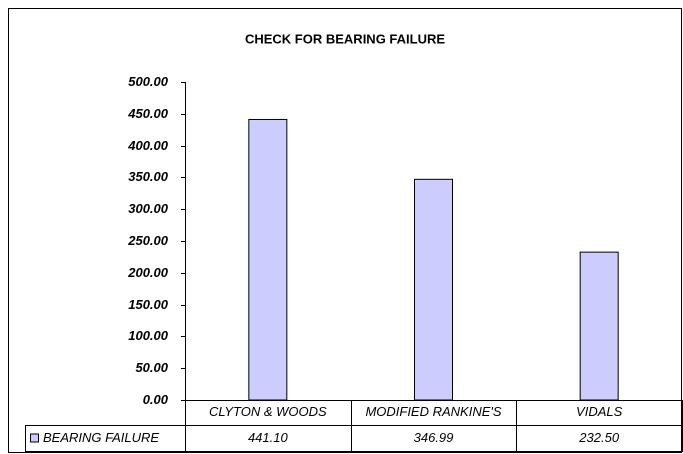 The width and height of the screenshot is (683, 454). I want to click on legend-swatch, so click(34, 438).